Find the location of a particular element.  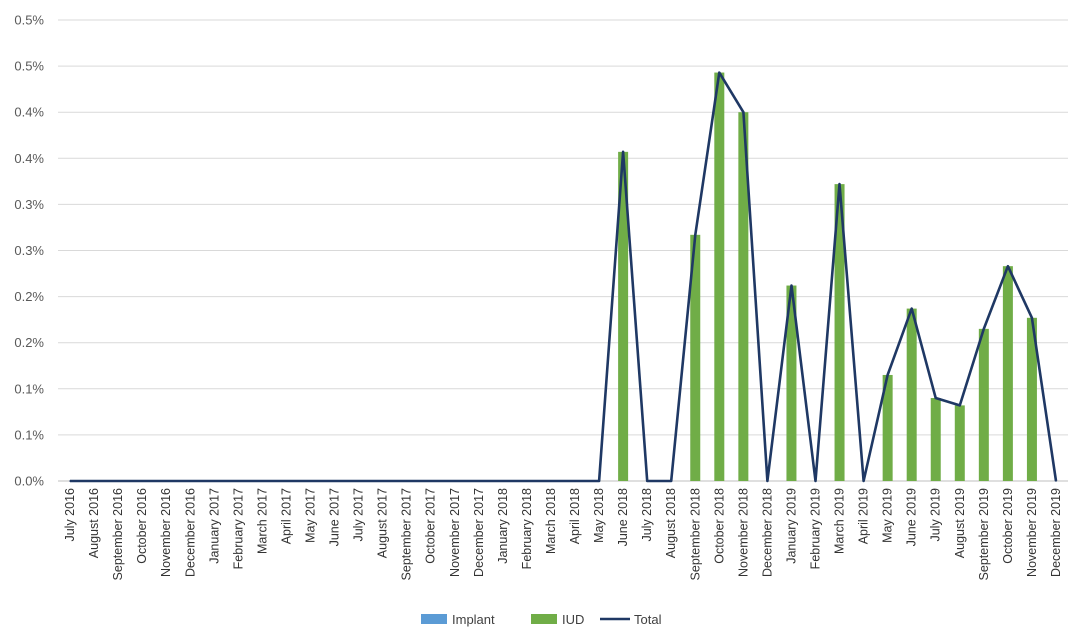

iud-legend-label: IUD is located at coordinates (573, 619).